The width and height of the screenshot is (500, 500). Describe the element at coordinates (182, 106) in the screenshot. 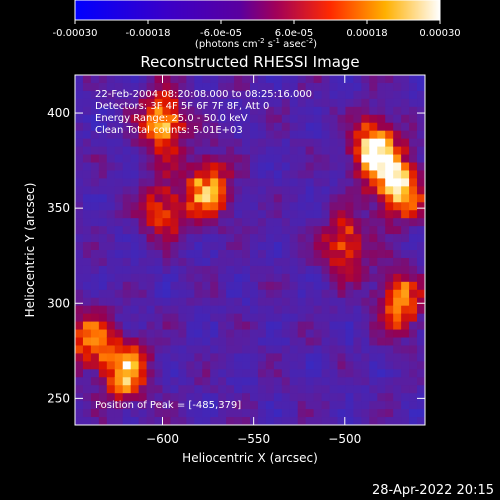

I see `info-line-detectors: Detectors: 3F 4F 5F 6F 7F 8F, Att 0` at that location.